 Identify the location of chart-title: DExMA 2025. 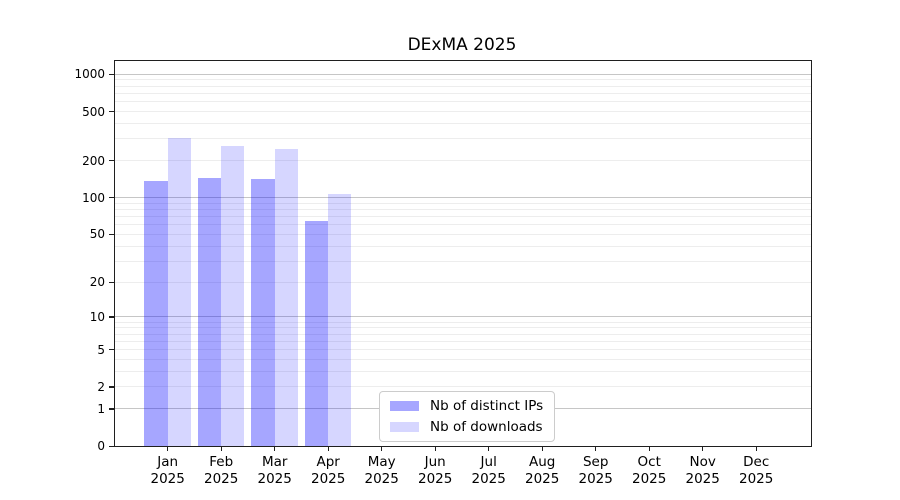
(462, 45).